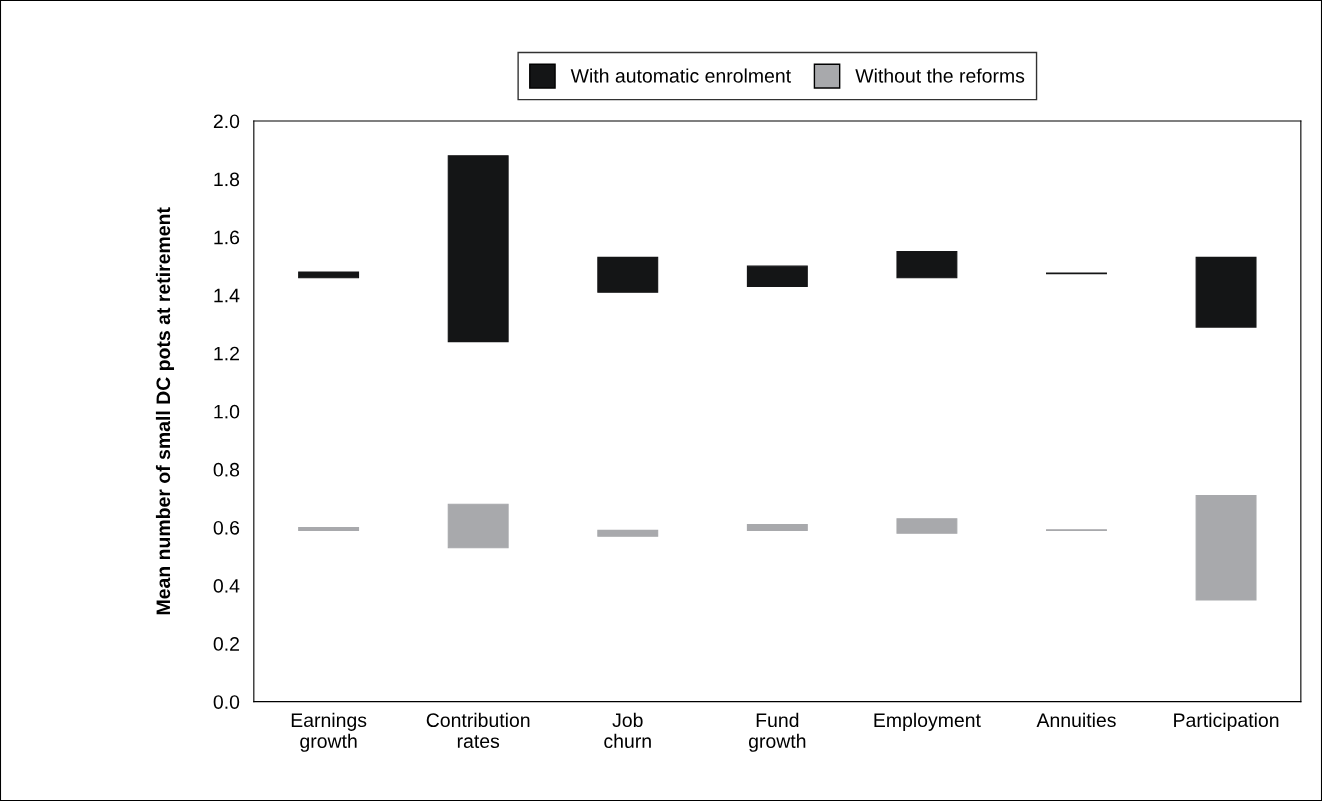 This screenshot has width=1322, height=801. What do you see at coordinates (226, 353) in the screenshot?
I see `y-tick-label: 1.2` at bounding box center [226, 353].